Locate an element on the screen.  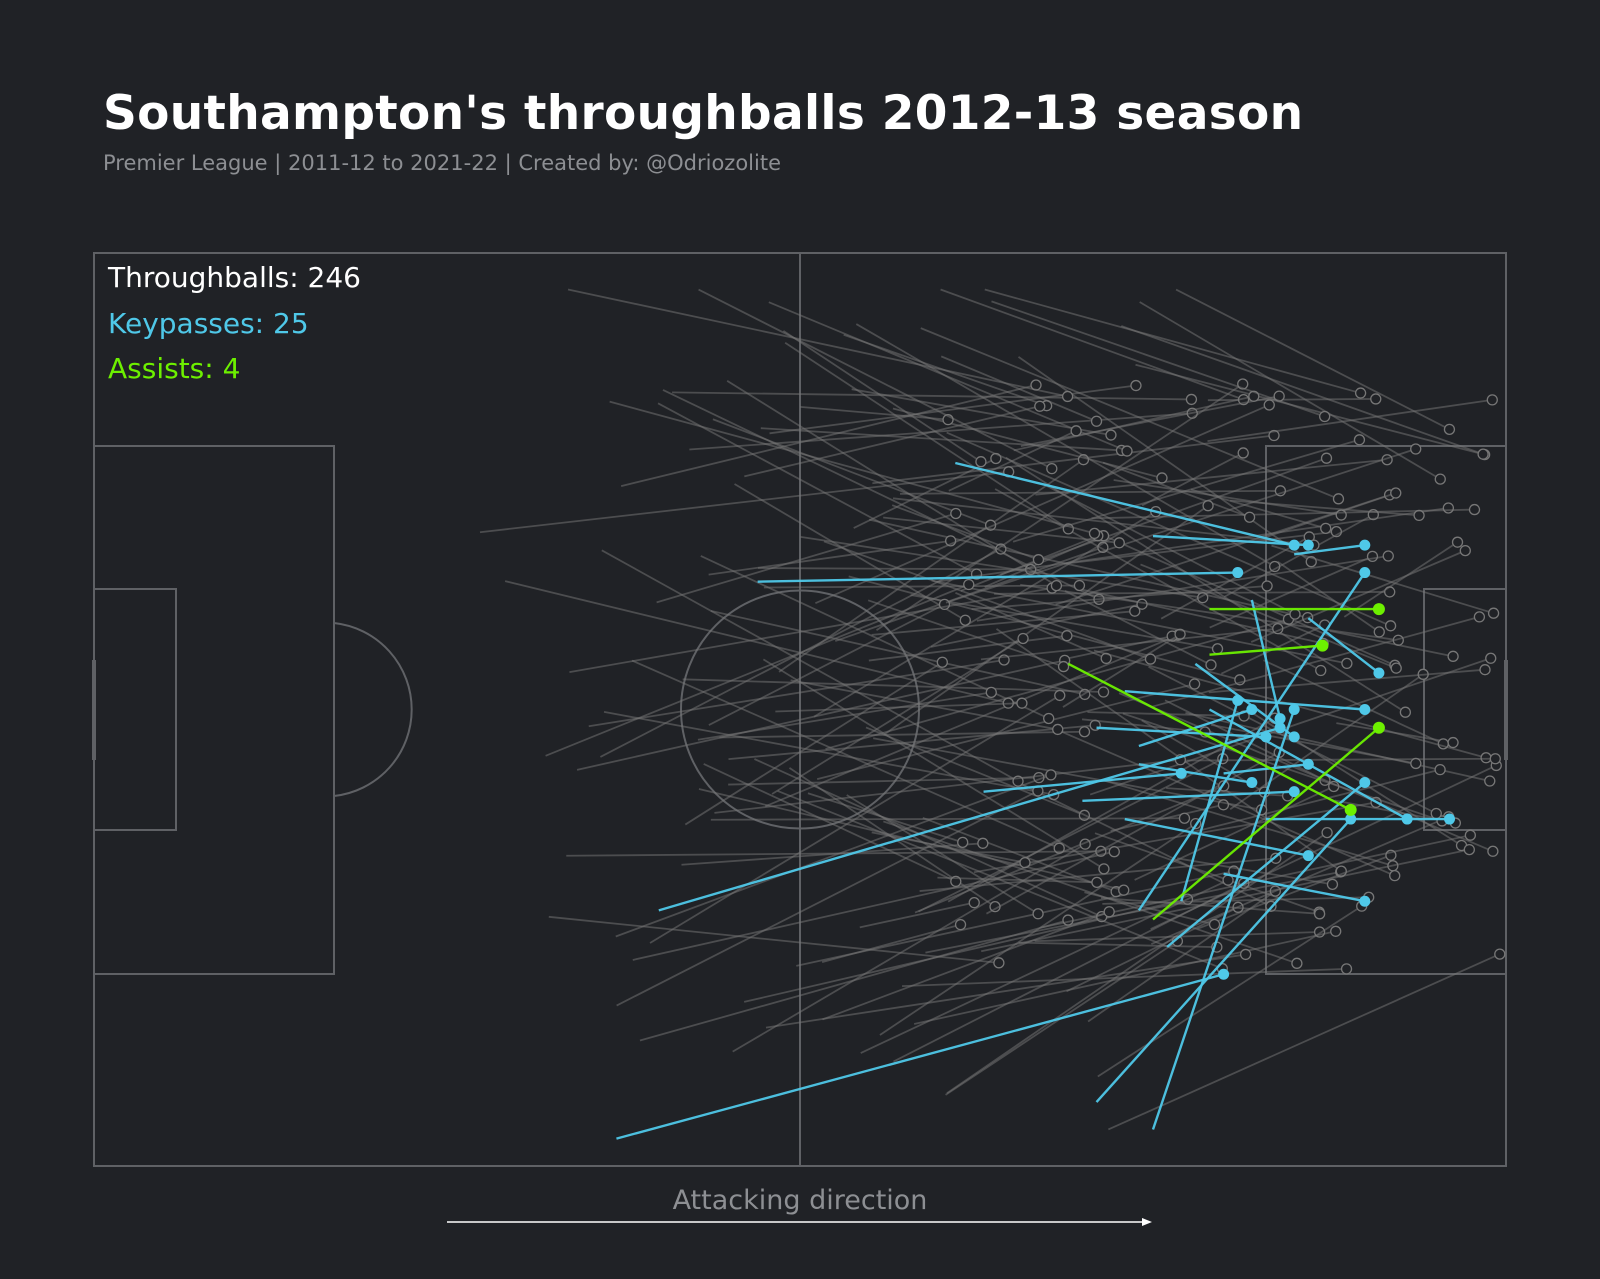
direction-label: Attacking direction is located at coordinates (800, 1200).